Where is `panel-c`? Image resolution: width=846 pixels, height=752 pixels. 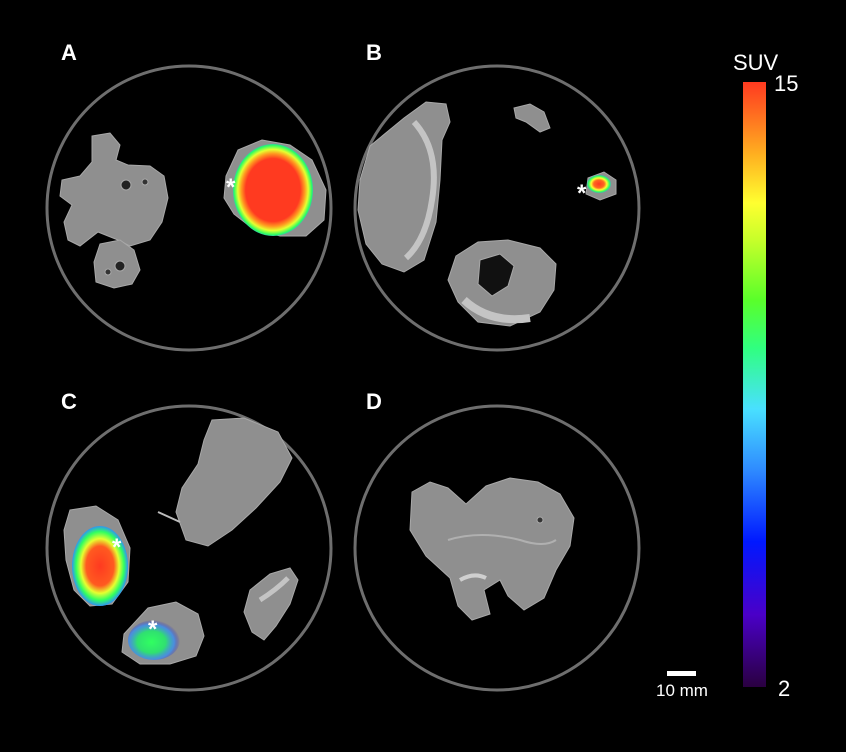 panel-c is located at coordinates (189, 548).